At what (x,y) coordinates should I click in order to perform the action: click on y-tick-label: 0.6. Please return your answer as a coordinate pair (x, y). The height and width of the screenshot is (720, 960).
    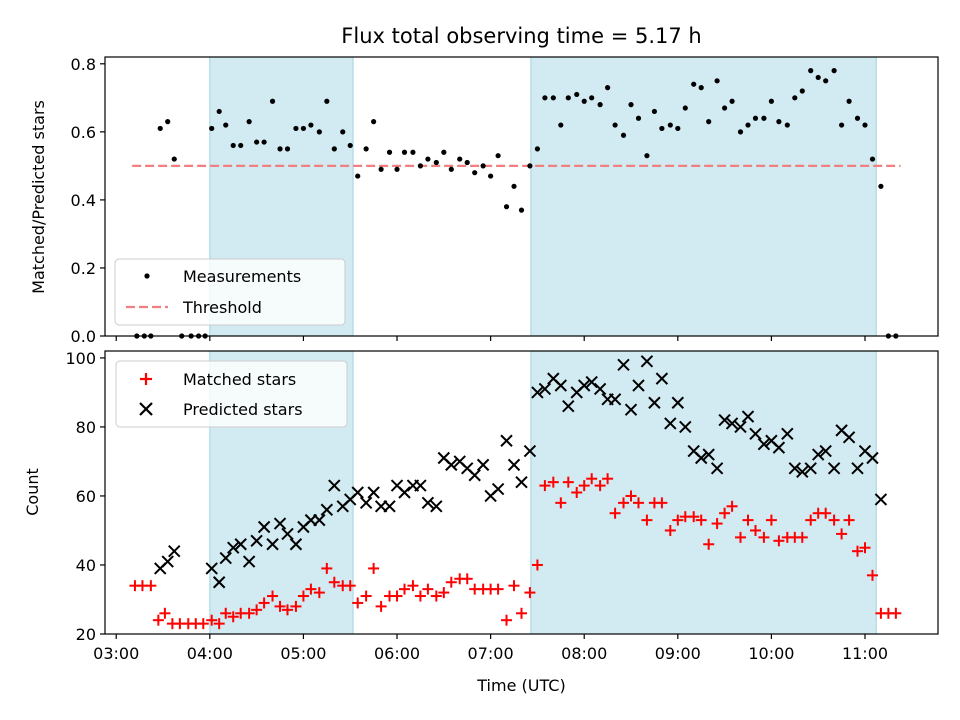
    Looking at the image, I should click on (83, 132).